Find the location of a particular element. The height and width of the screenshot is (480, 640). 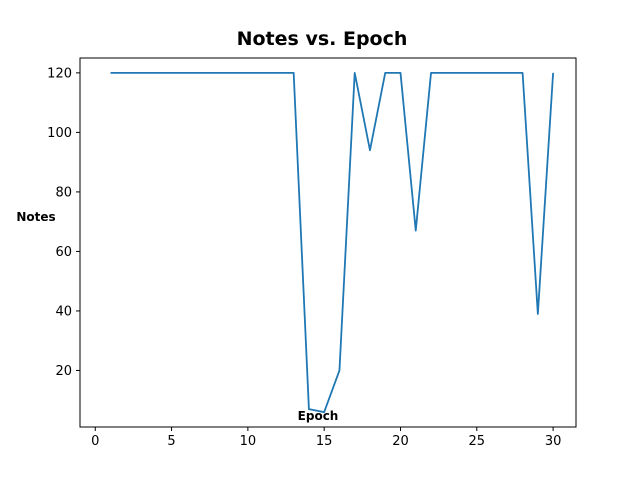

y-axis-label: Notes is located at coordinates (35, 217).